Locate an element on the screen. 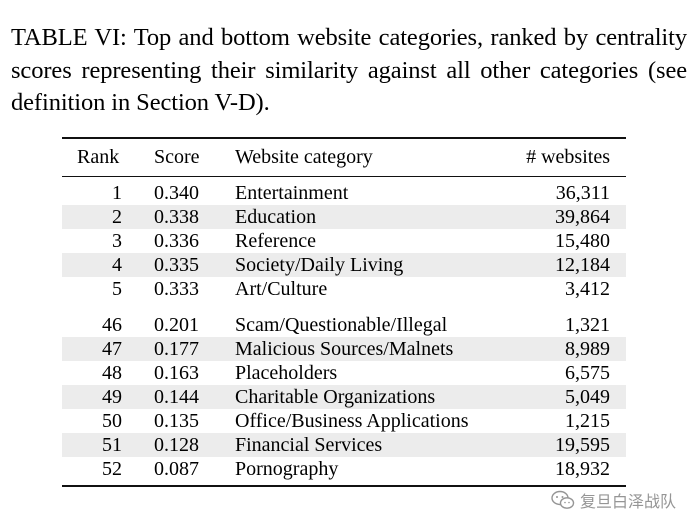 This screenshot has height=524, width=696. score-cell: 0.336 is located at coordinates (176, 241).